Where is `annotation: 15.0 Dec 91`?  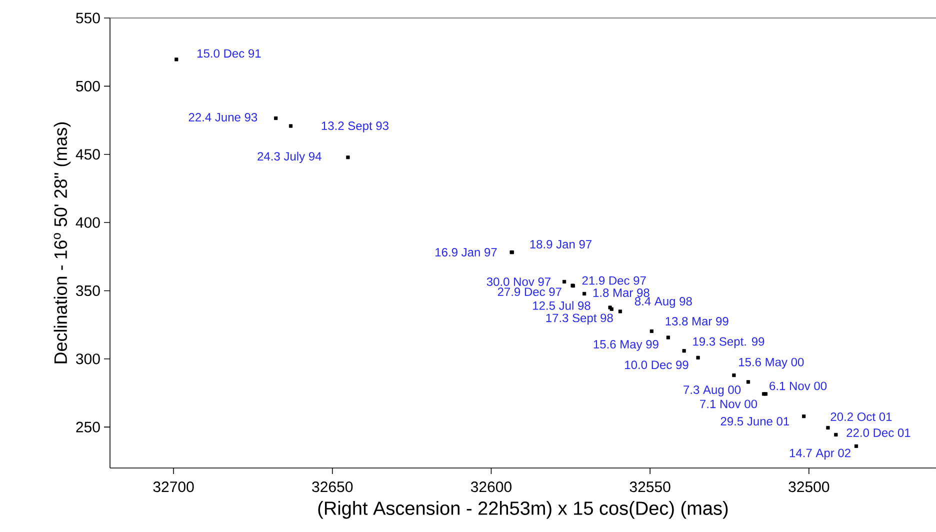
annotation: 15.0 Dec 91 is located at coordinates (229, 53).